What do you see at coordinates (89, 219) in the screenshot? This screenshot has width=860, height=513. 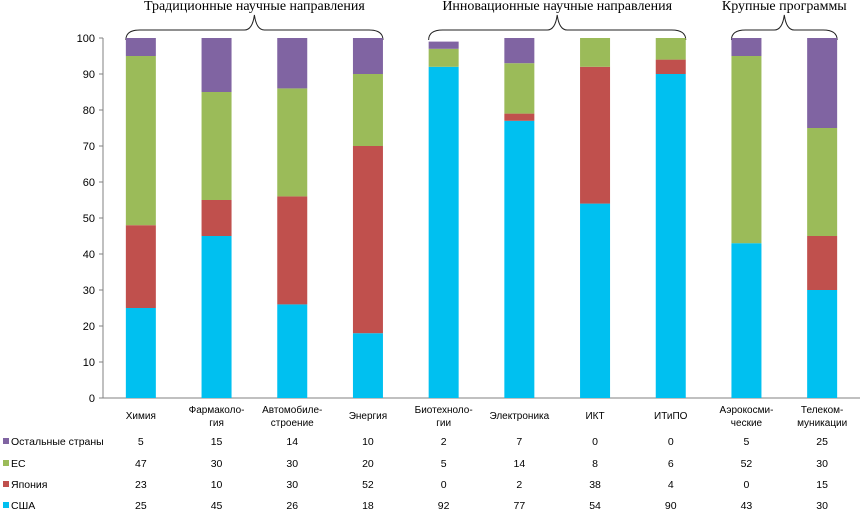 I see `y-tick-label: 50` at bounding box center [89, 219].